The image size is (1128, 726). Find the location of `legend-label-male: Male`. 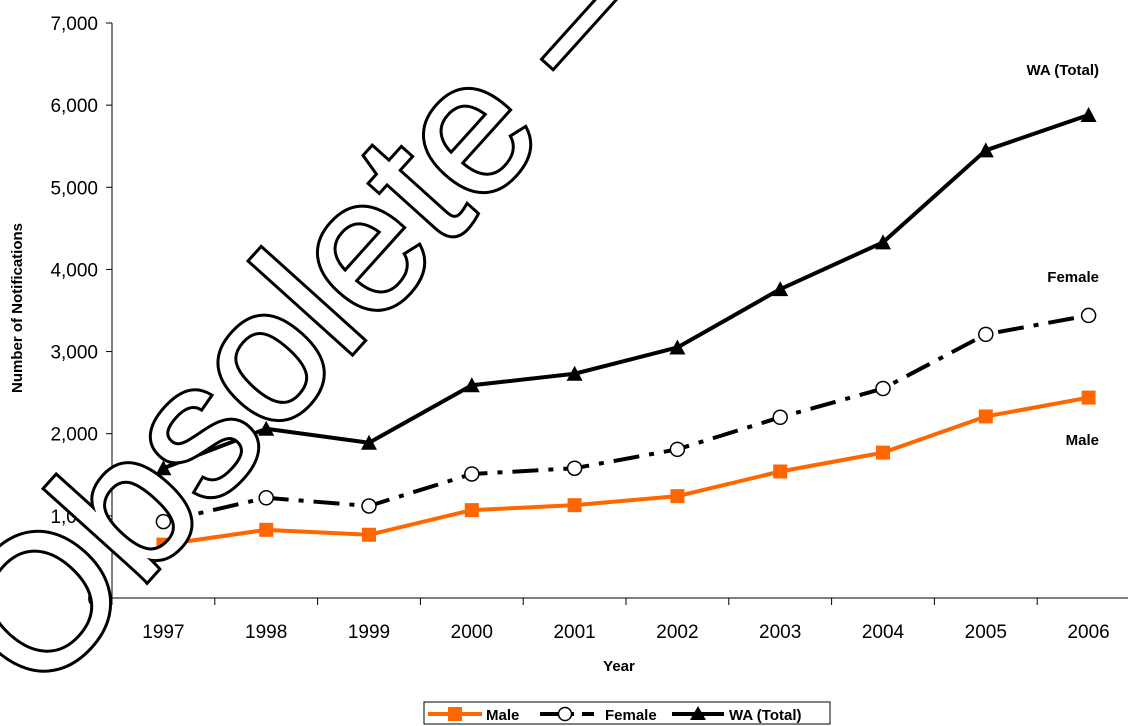

legend-label-male: Male is located at coordinates (502, 715).